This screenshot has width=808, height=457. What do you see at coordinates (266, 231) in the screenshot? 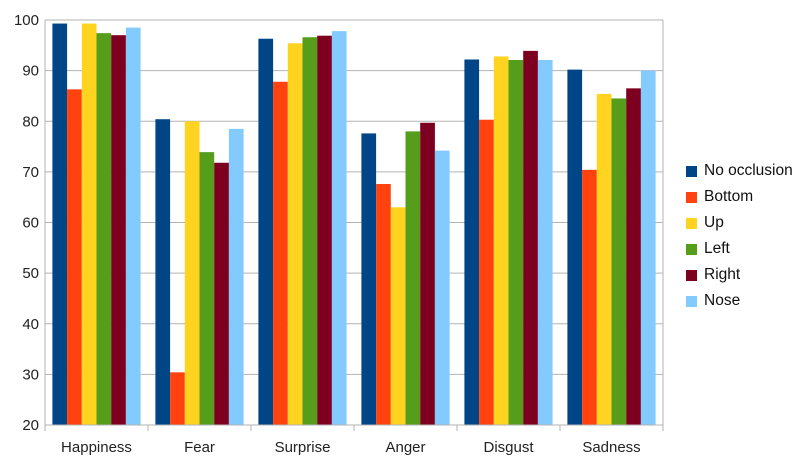
I see `bar-no-occlusion-surprise` at bounding box center [266, 231].